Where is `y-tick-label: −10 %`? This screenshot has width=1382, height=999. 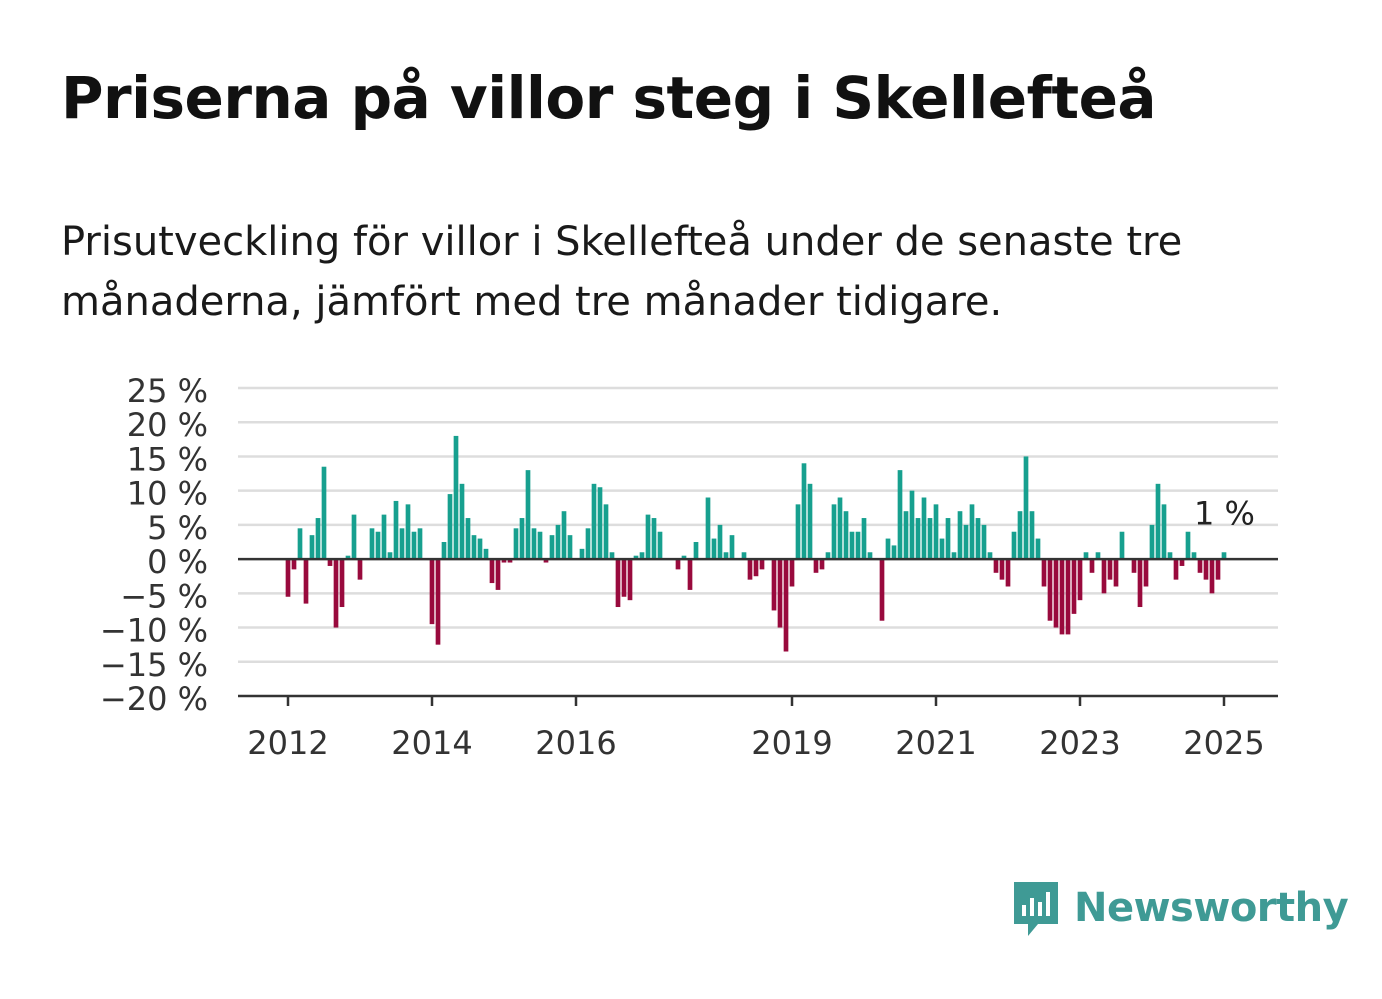 y-tick-label: −10 % is located at coordinates (154, 631).